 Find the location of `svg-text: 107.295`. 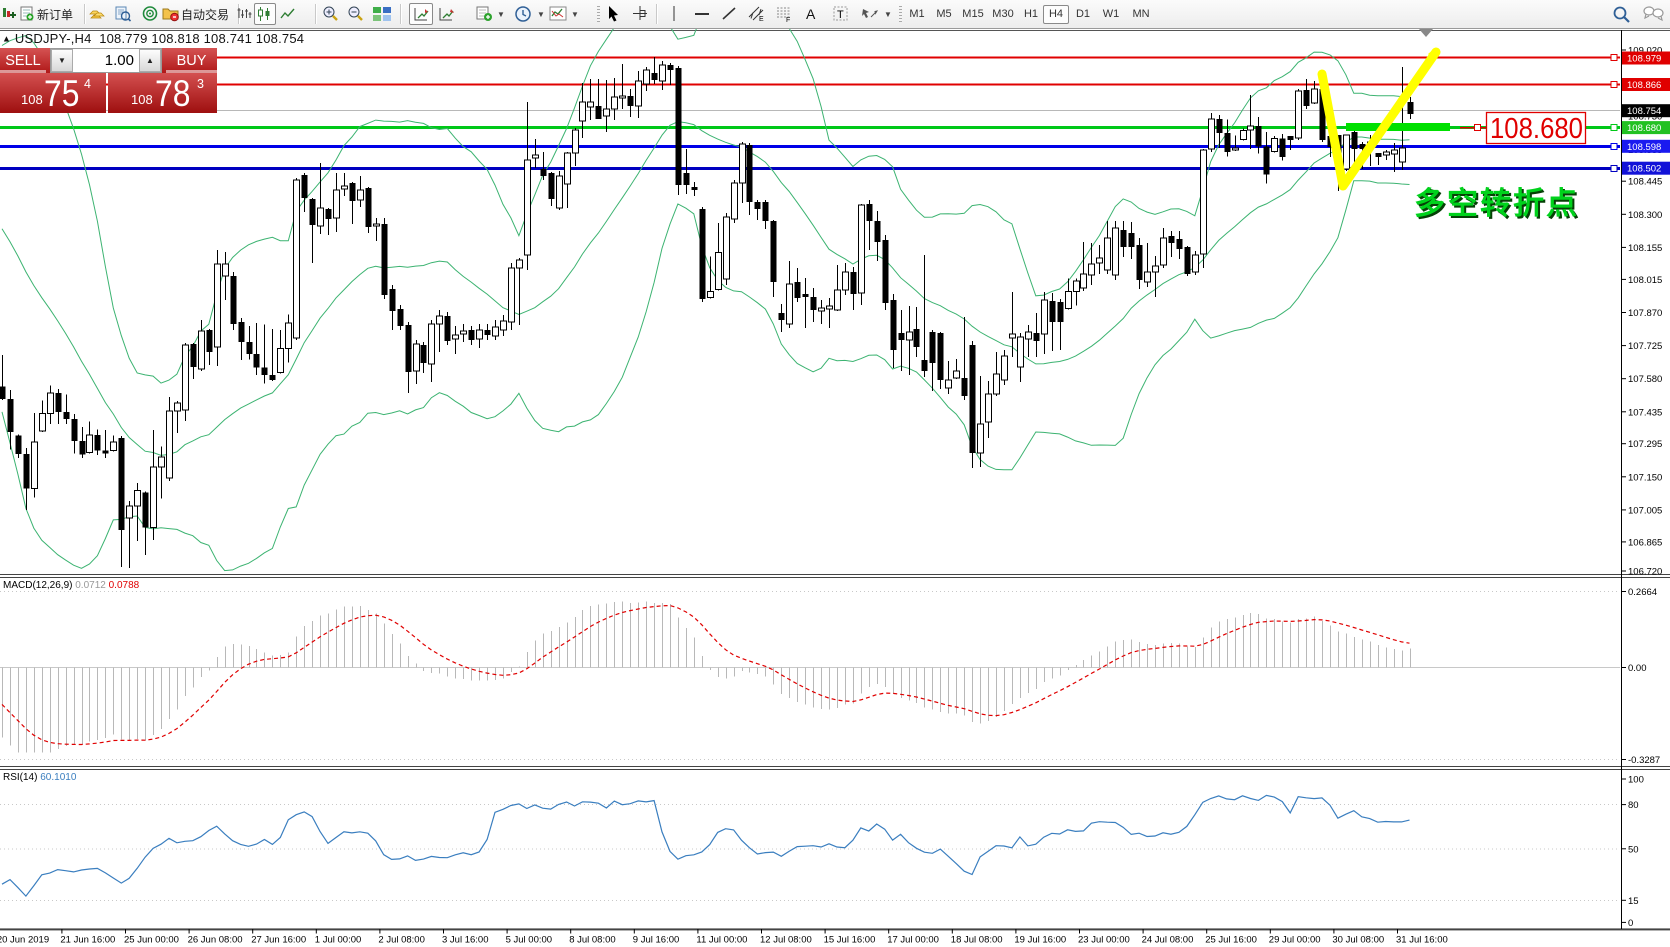

svg-text: 107.295 is located at coordinates (1645, 444).